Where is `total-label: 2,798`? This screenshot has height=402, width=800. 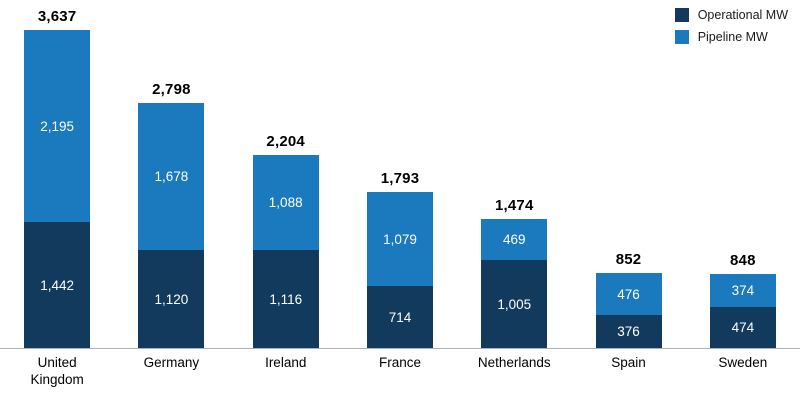 total-label: 2,798 is located at coordinates (171, 89).